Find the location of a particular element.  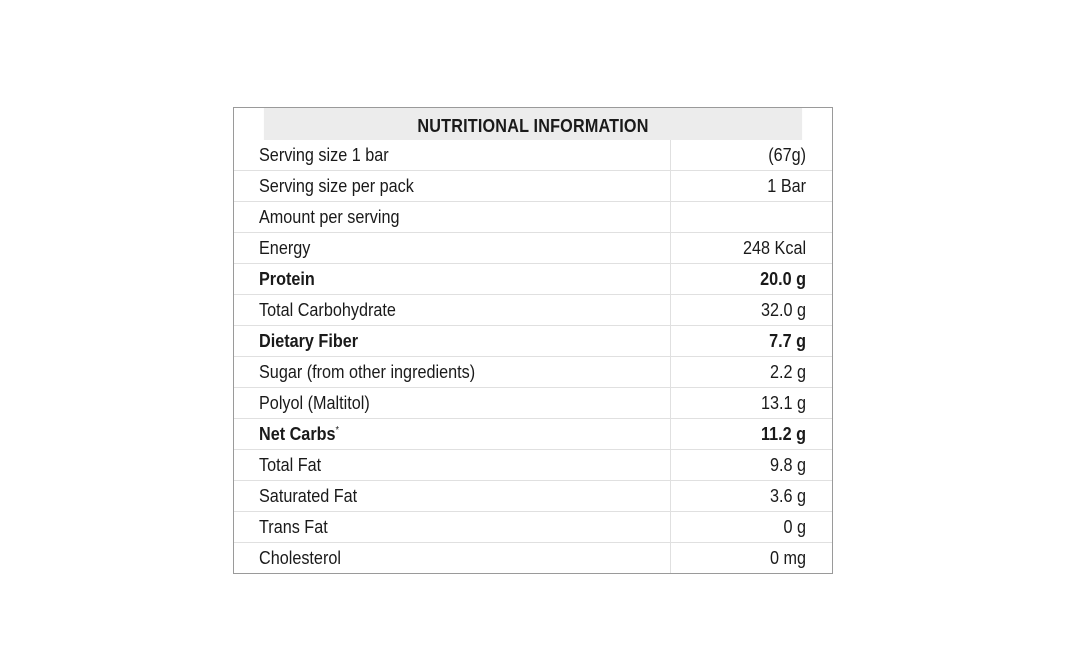

nutrient-value: 9.8 g is located at coordinates (751, 465).